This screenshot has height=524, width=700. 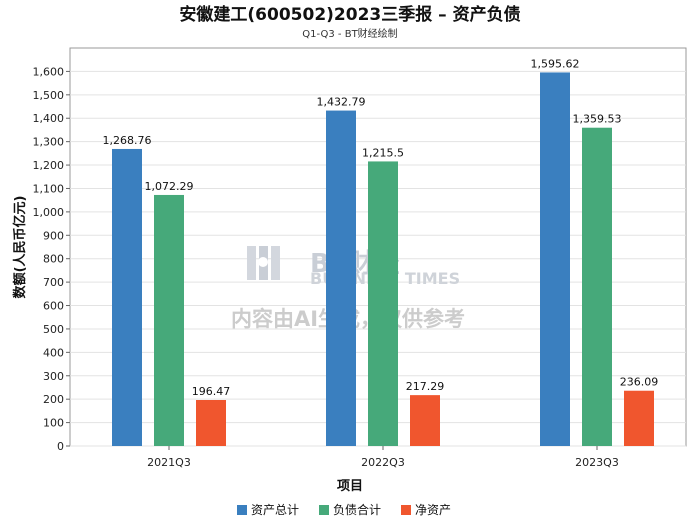 I want to click on x-axis-title: 项目, so click(x=350, y=486).